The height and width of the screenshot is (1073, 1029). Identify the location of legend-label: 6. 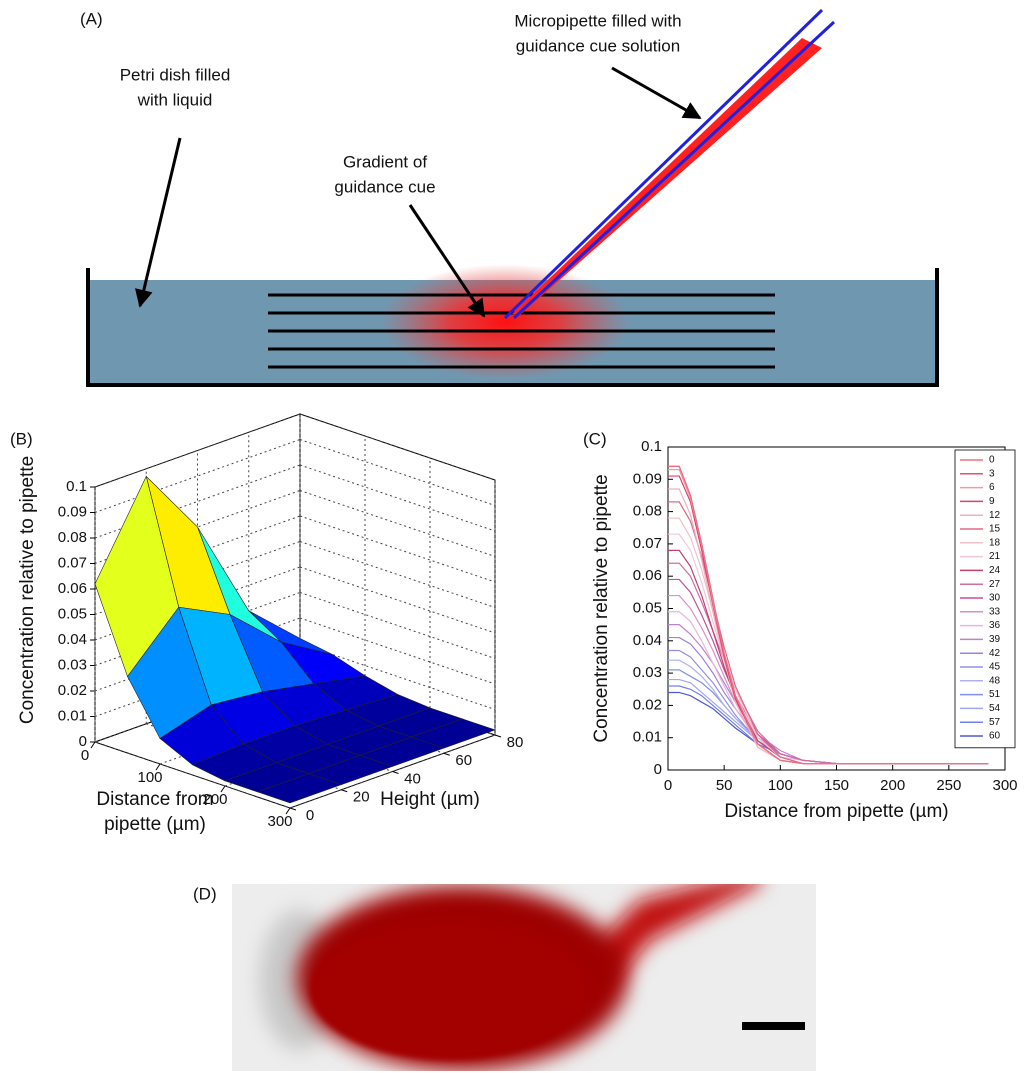
(992, 487).